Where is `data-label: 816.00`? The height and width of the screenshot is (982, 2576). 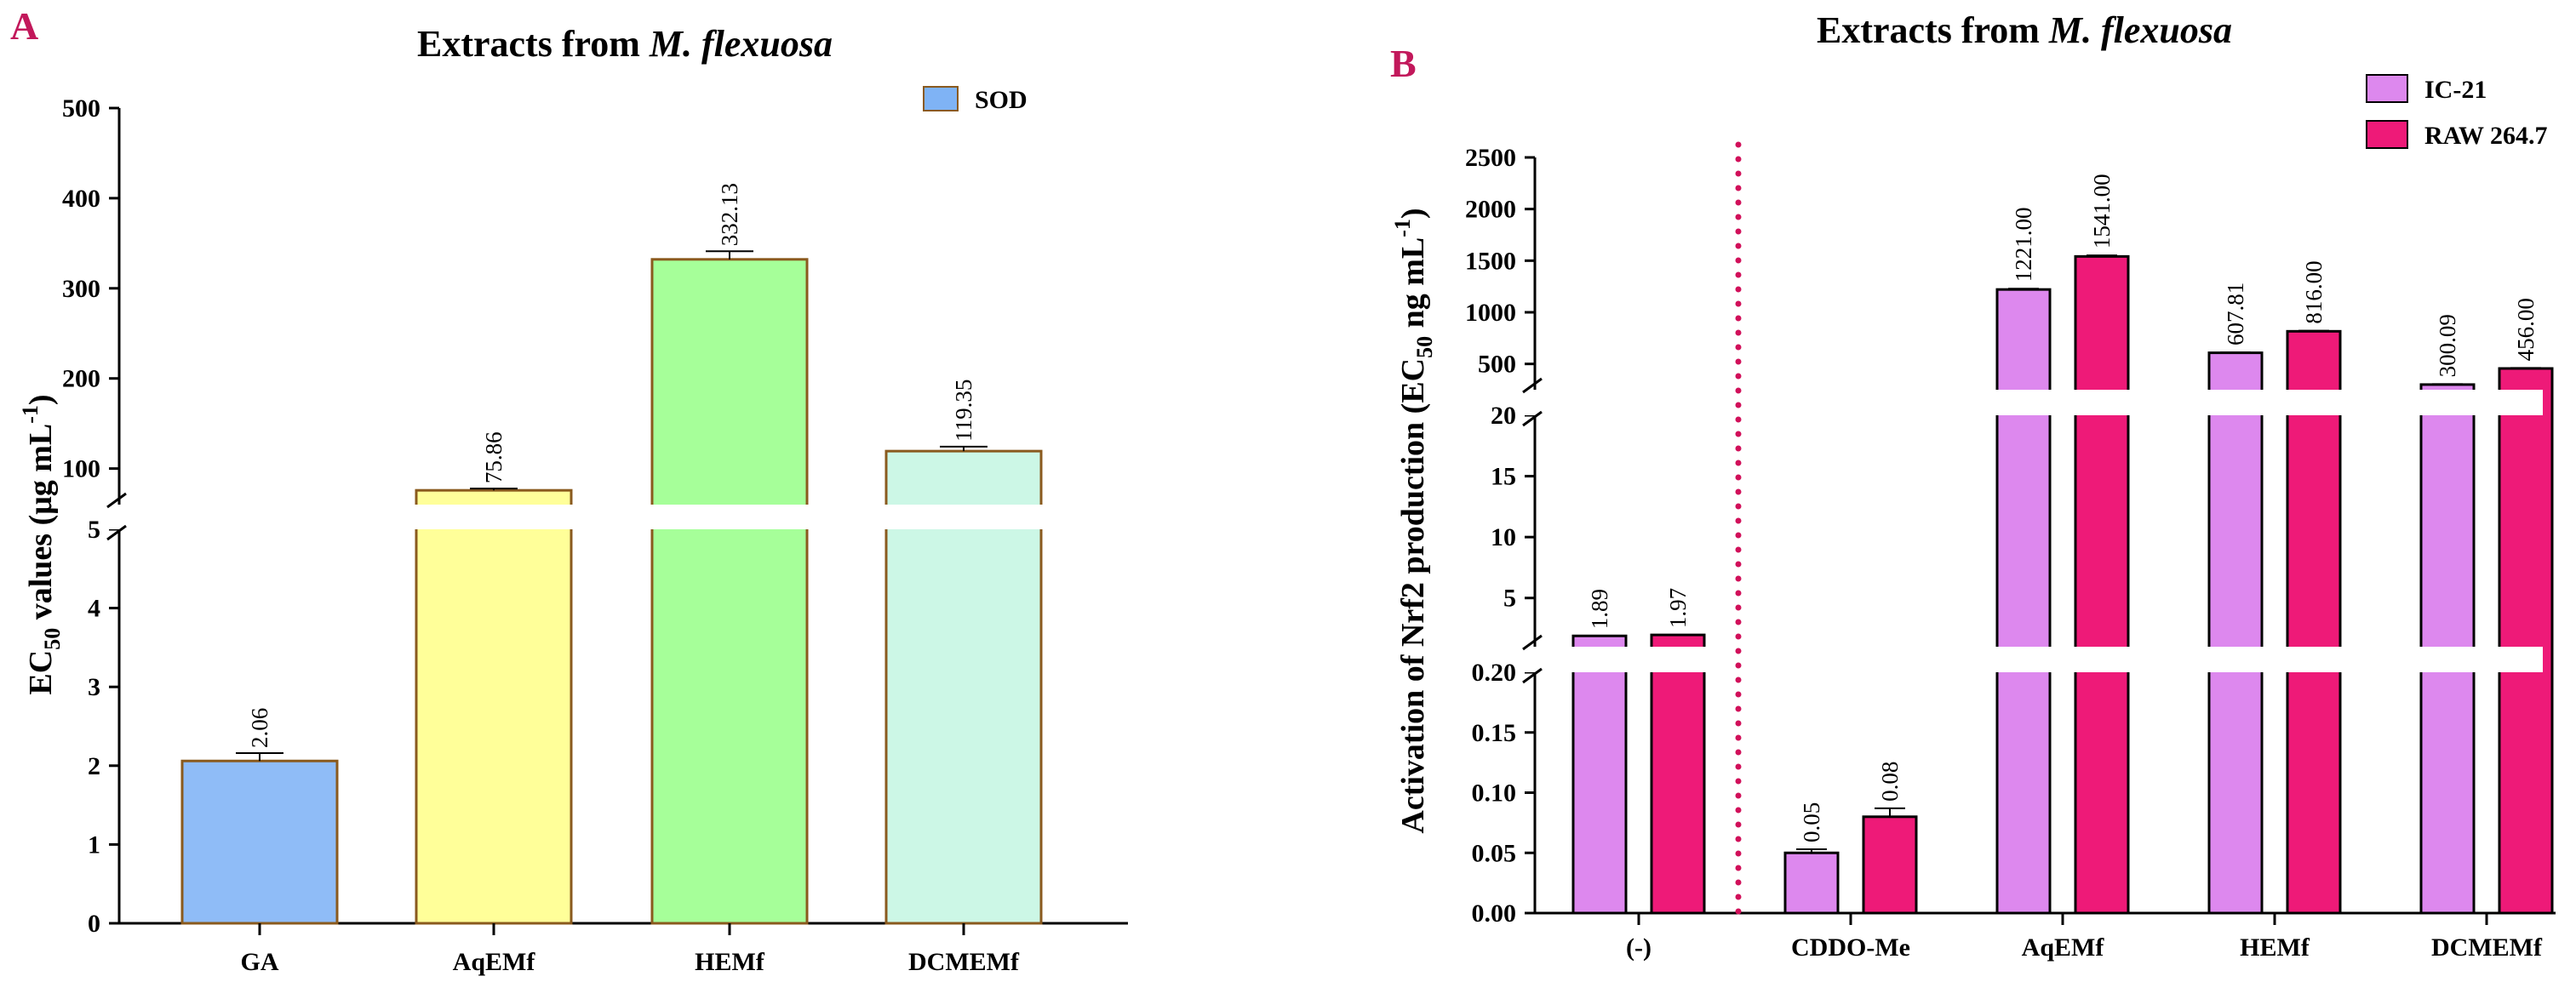 data-label: 816.00 is located at coordinates (2314, 291).